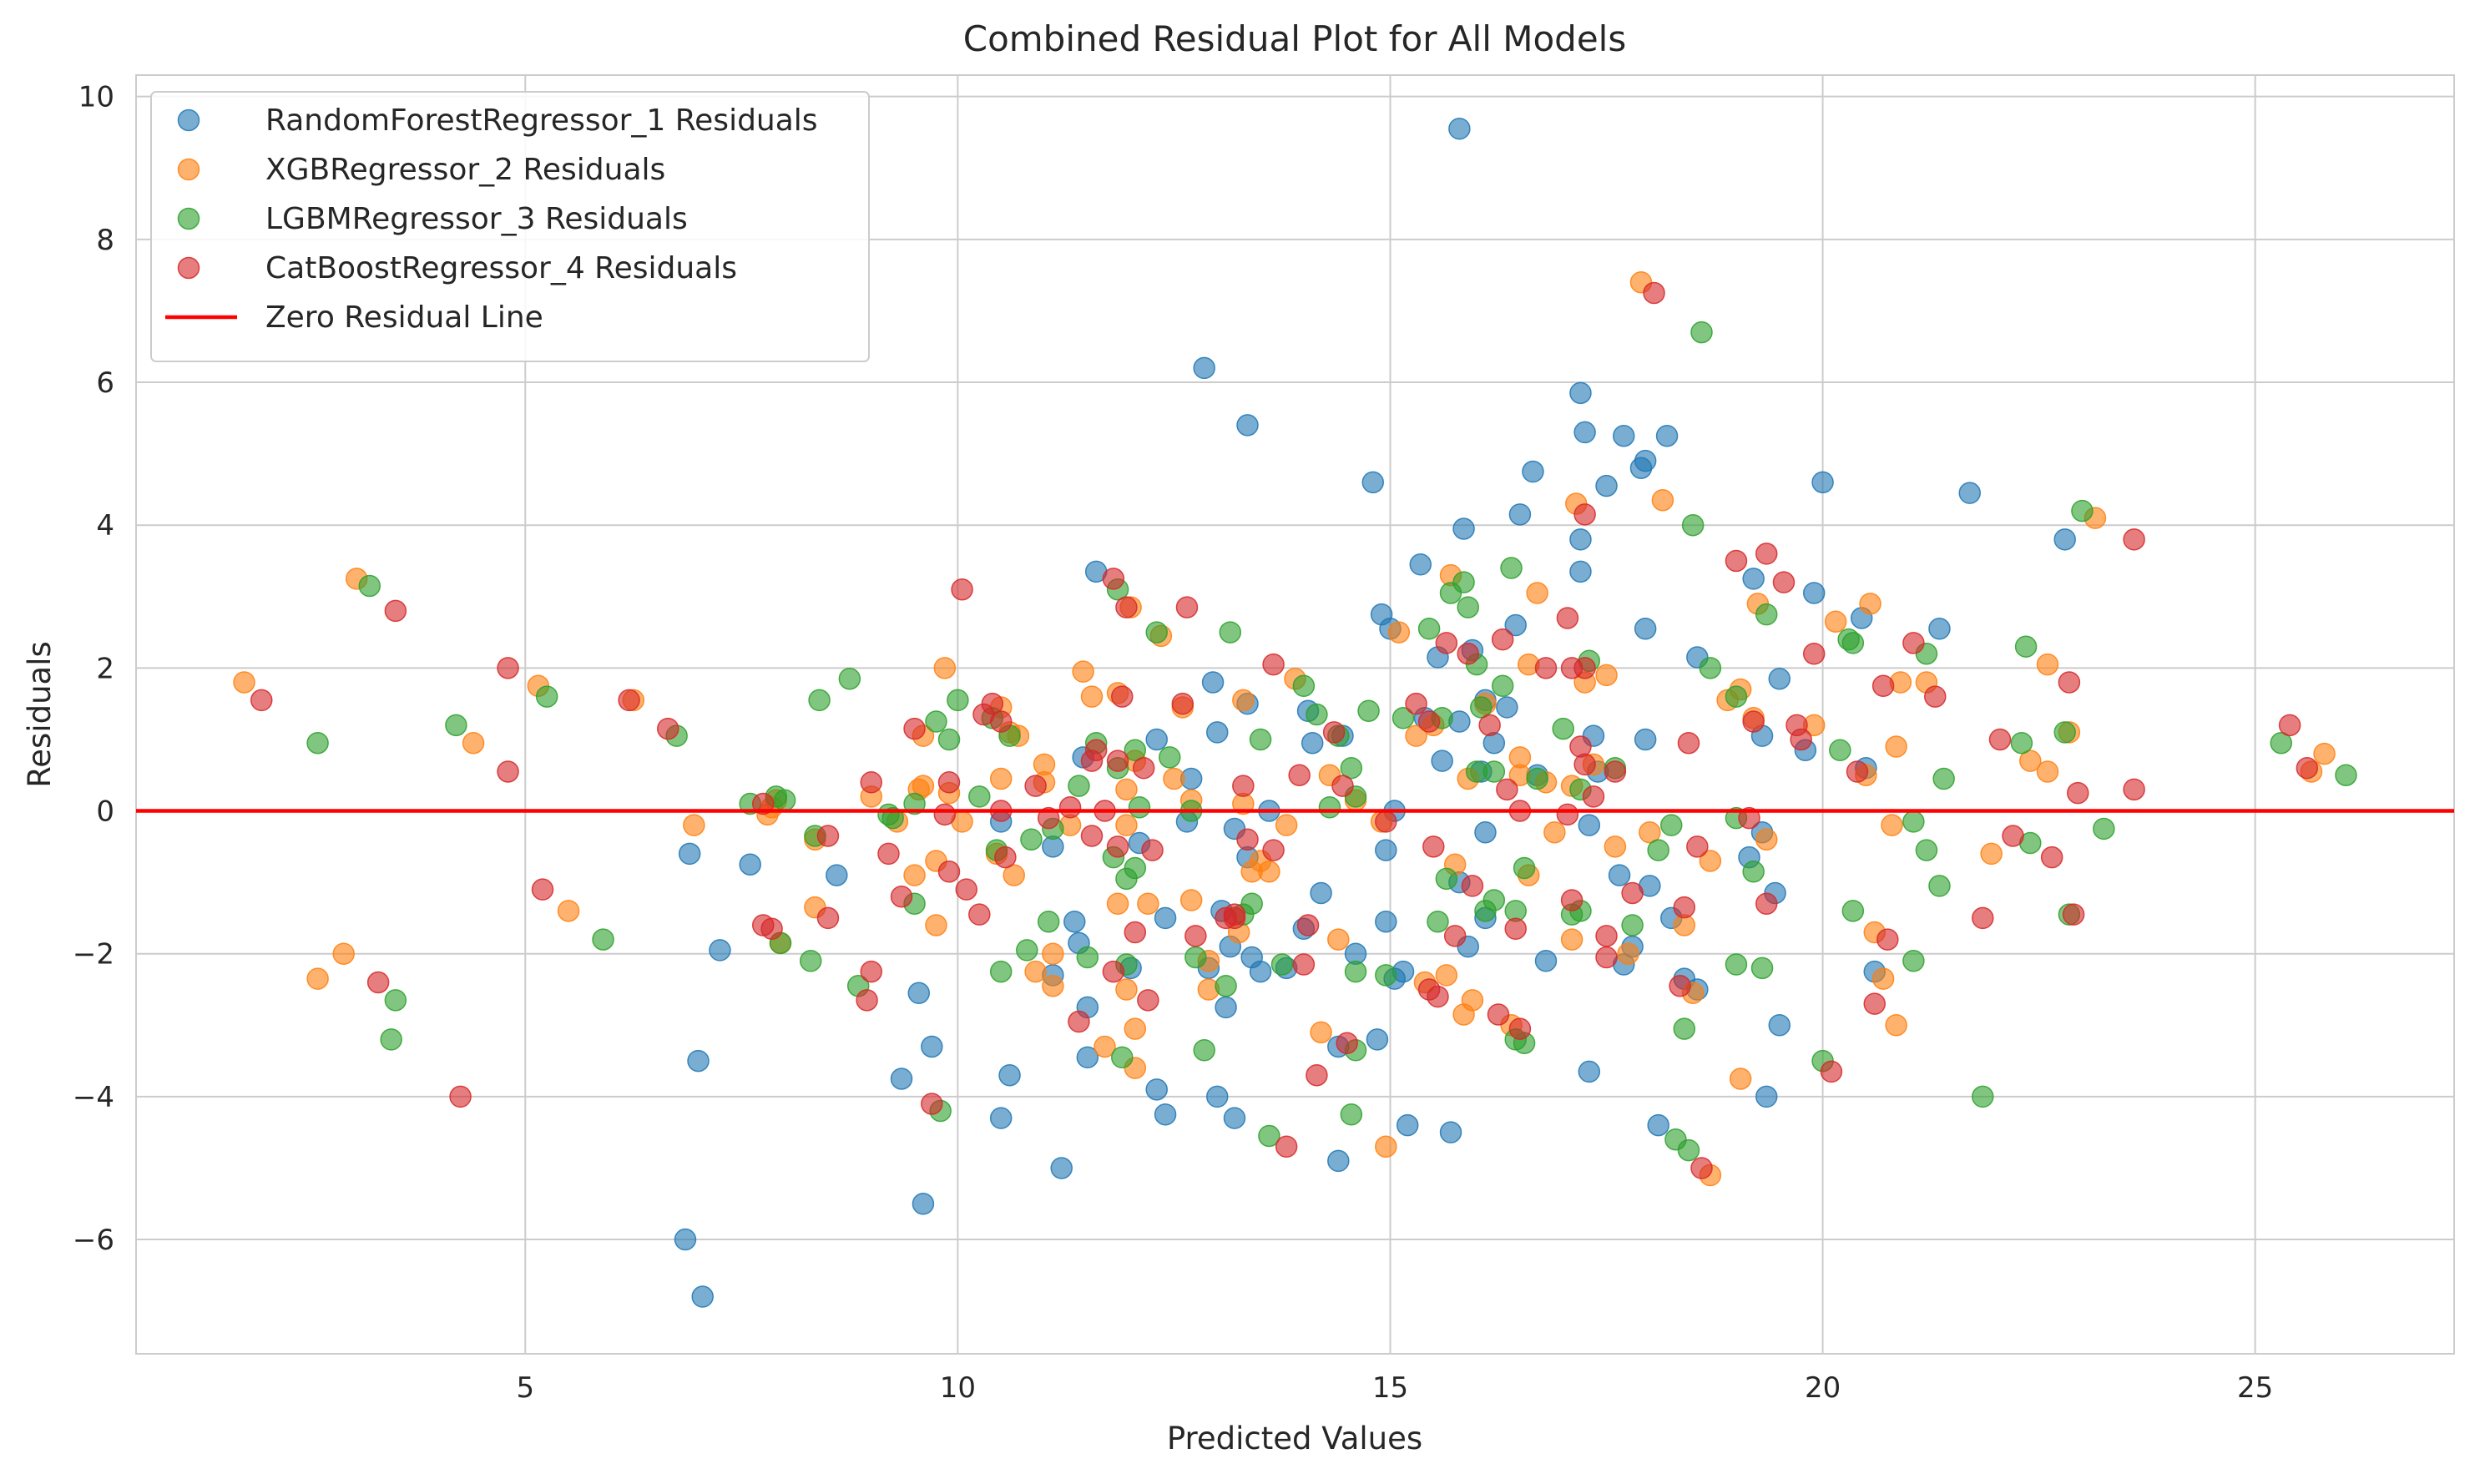 The height and width of the screenshot is (1484, 2480). What do you see at coordinates (404, 317) in the screenshot?
I see `legend-label: Zero Residual Line` at bounding box center [404, 317].